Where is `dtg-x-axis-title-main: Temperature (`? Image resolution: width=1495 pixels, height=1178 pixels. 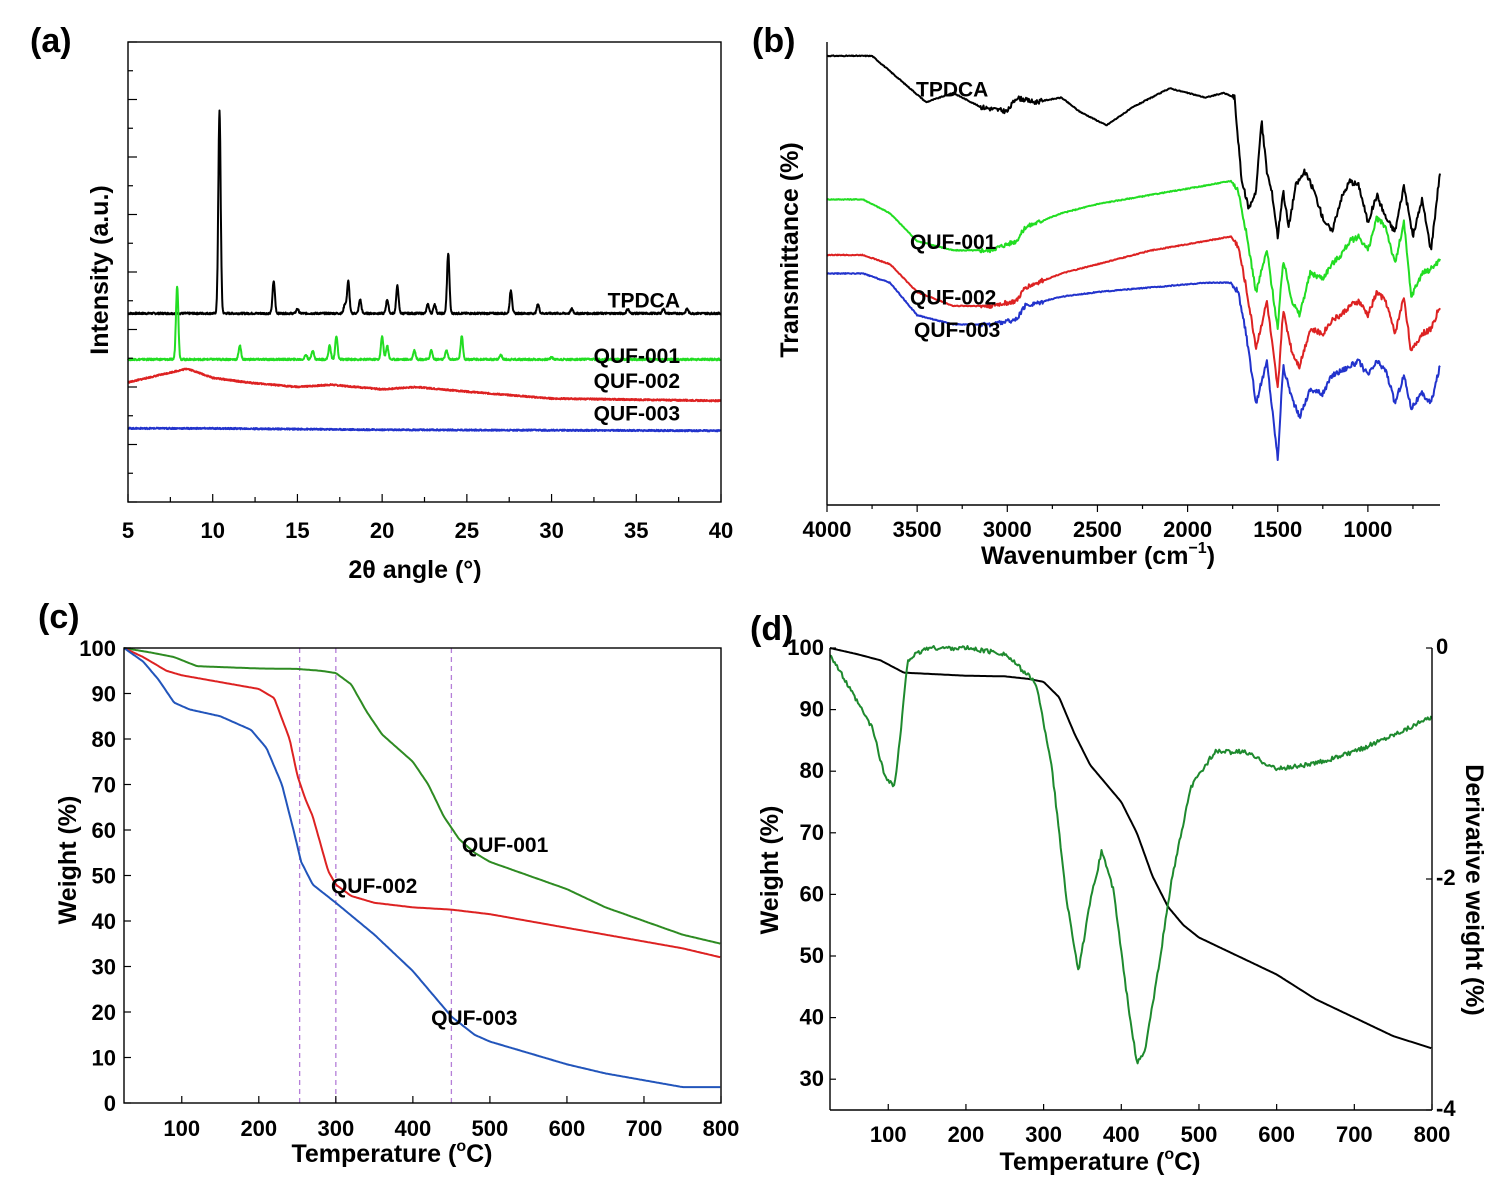
dtg-x-axis-title-main: Temperature ( is located at coordinates (1082, 1162).